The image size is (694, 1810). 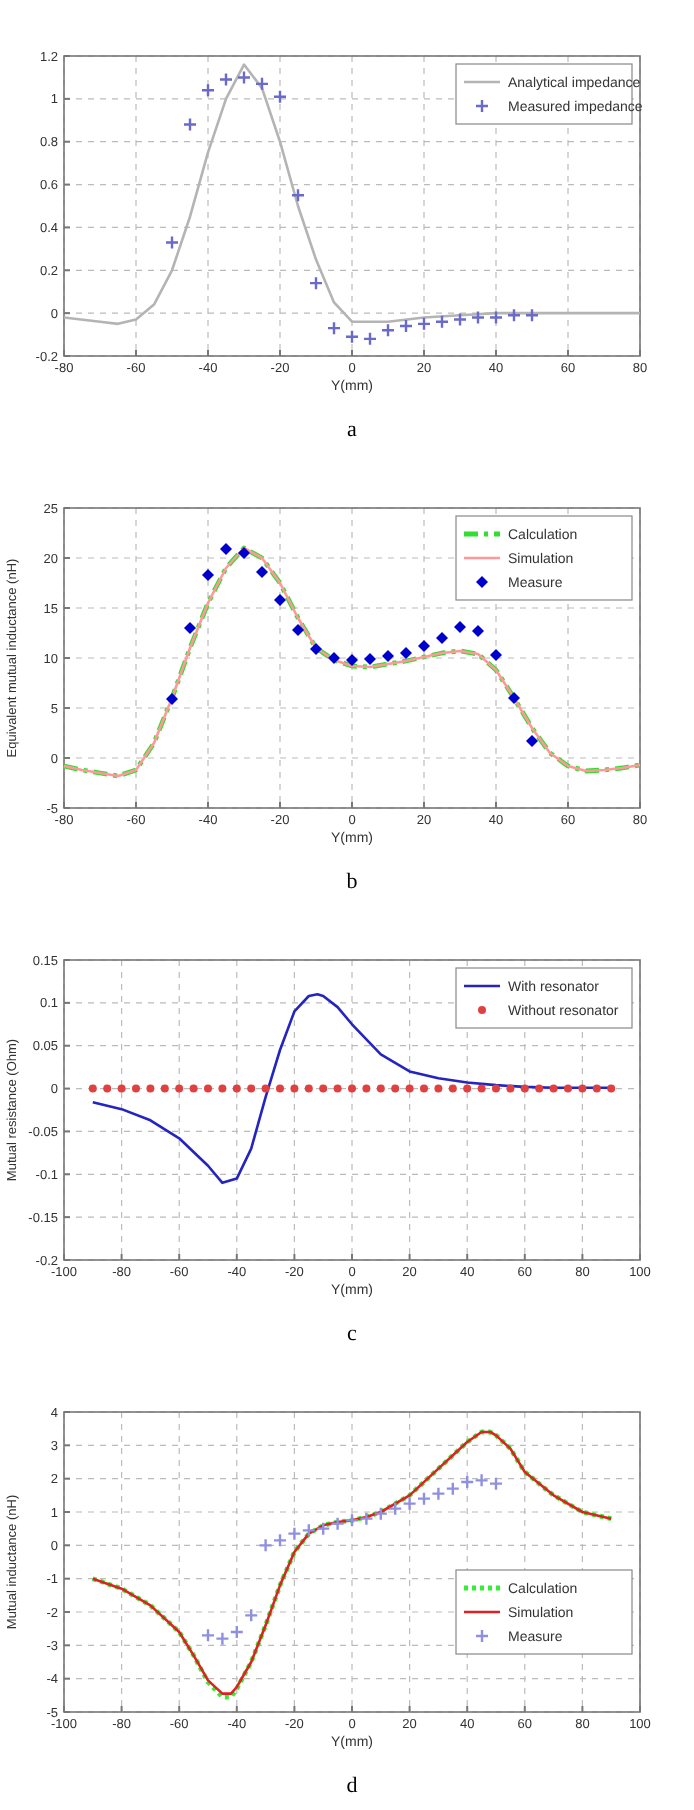 What do you see at coordinates (352, 882) in the screenshot?
I see `text: b` at bounding box center [352, 882].